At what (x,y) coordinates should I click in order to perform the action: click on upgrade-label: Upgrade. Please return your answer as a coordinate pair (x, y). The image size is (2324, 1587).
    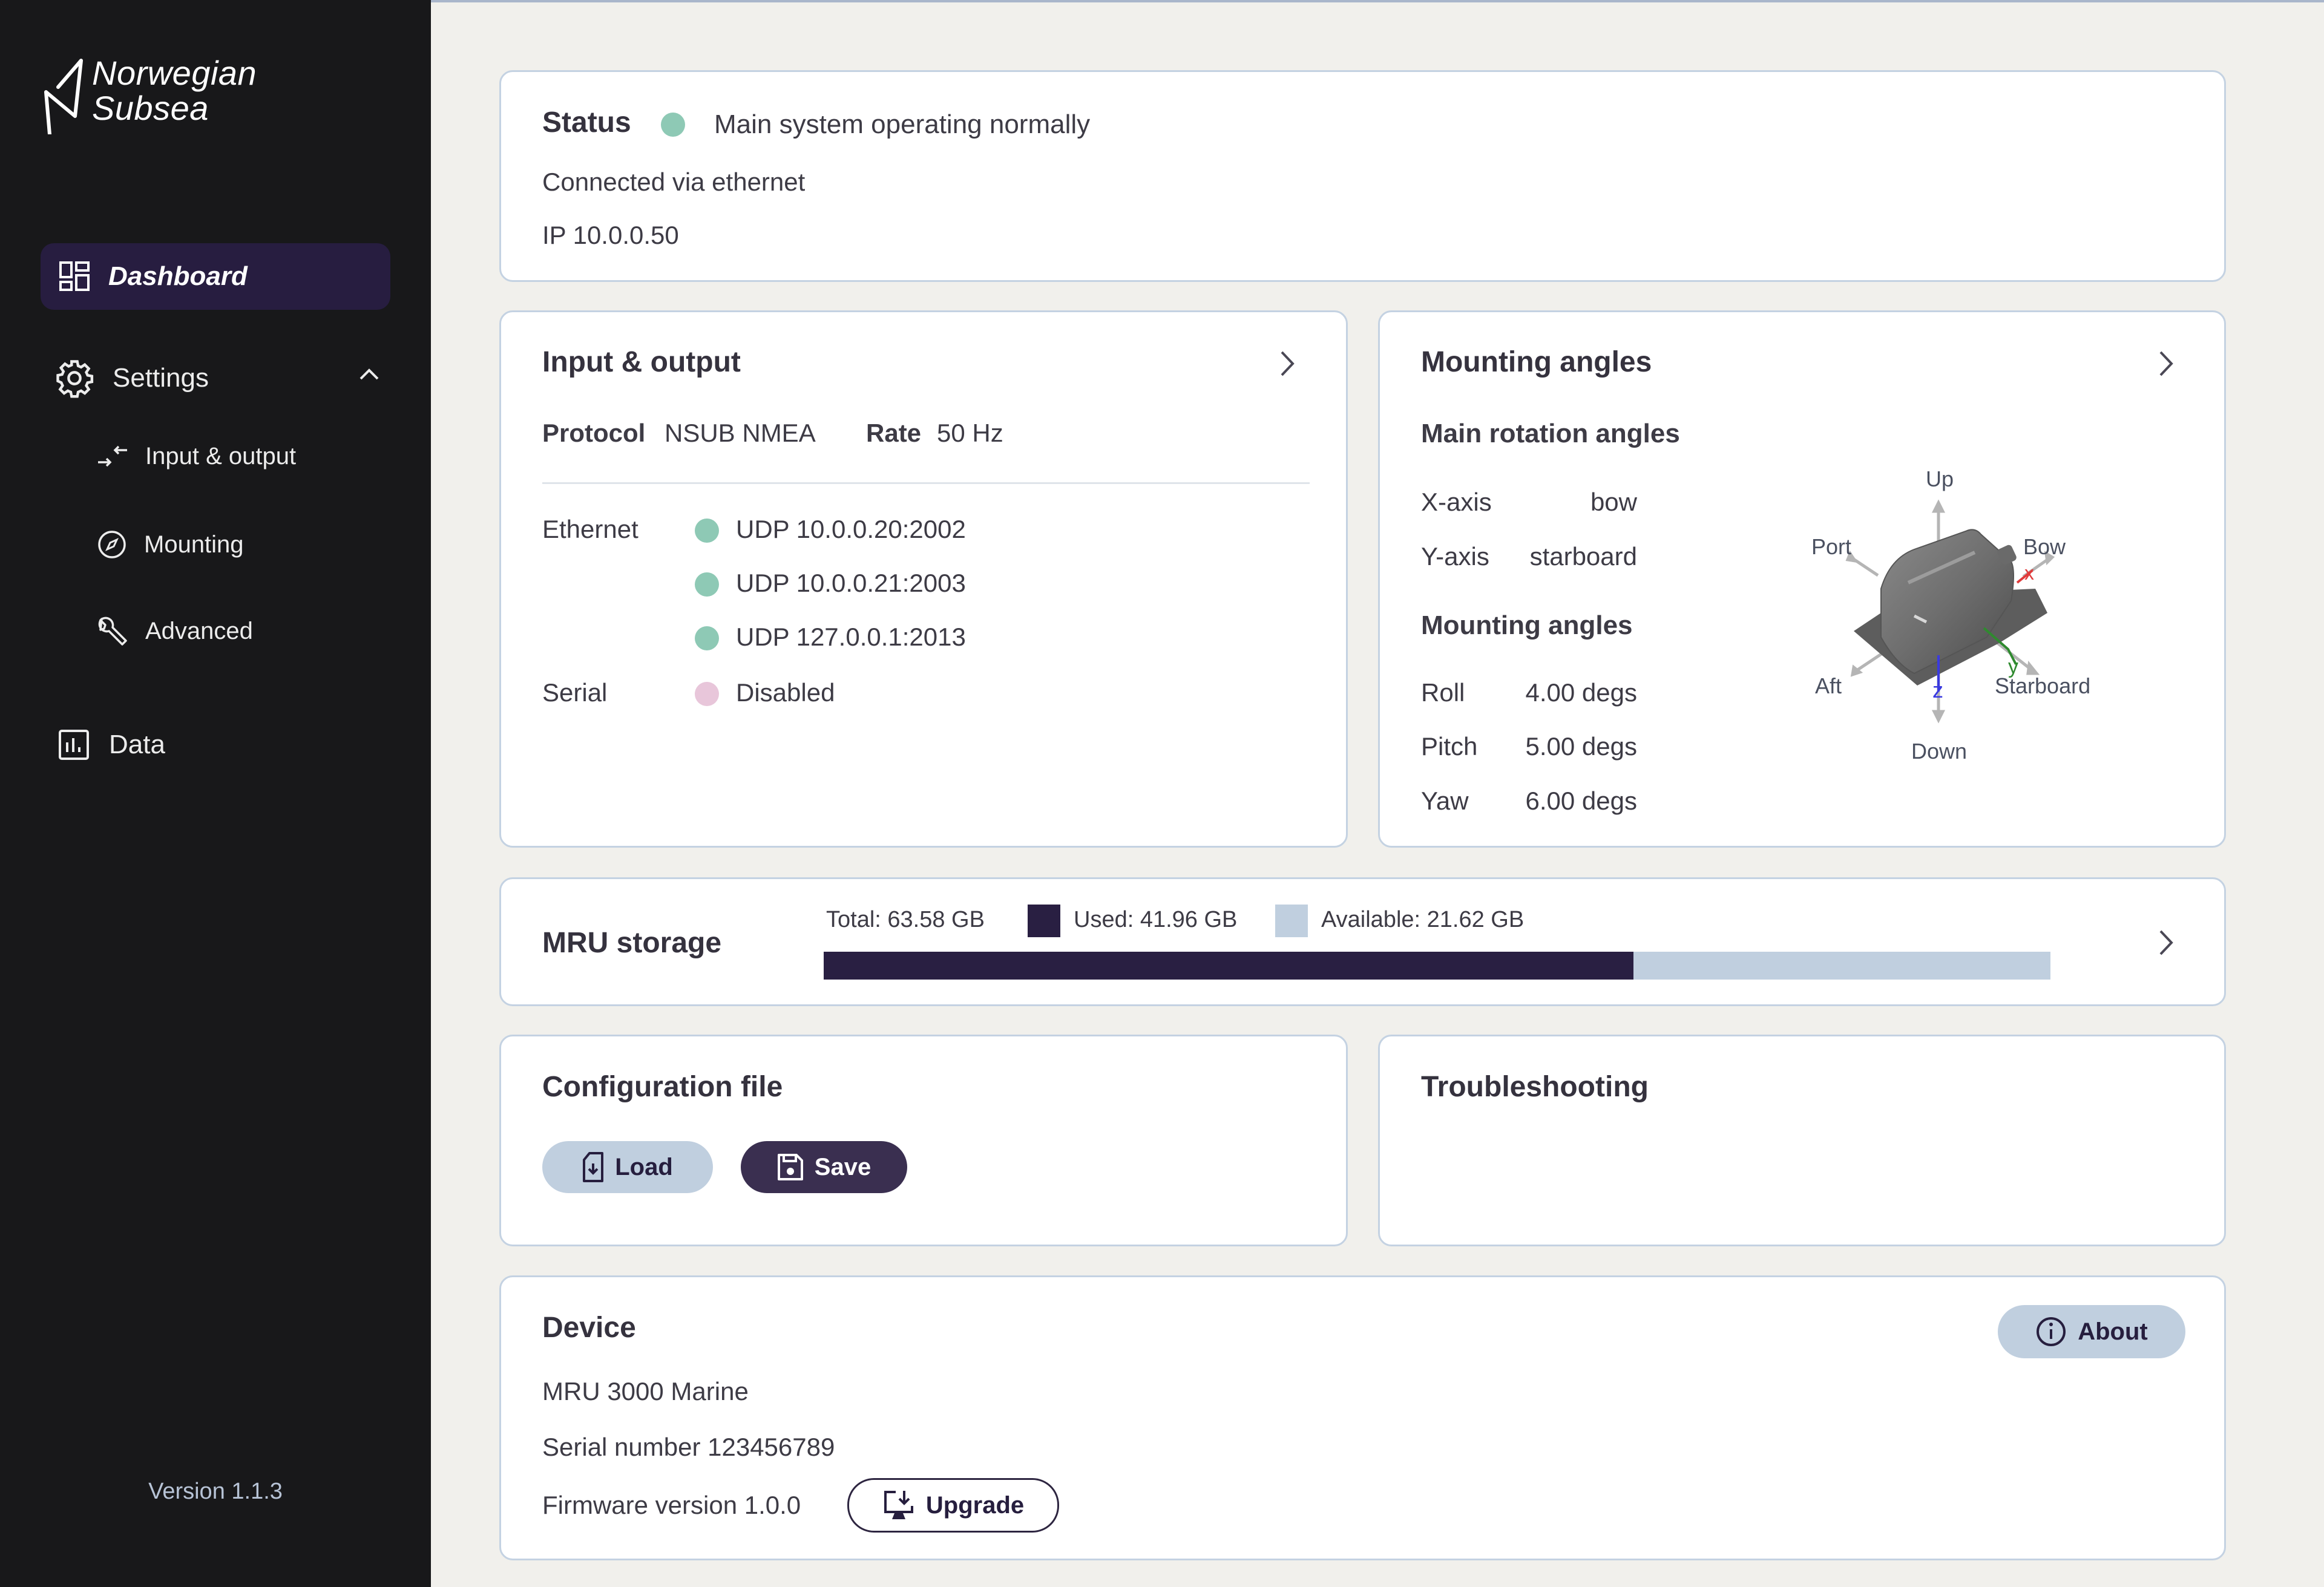
    Looking at the image, I should click on (975, 1505).